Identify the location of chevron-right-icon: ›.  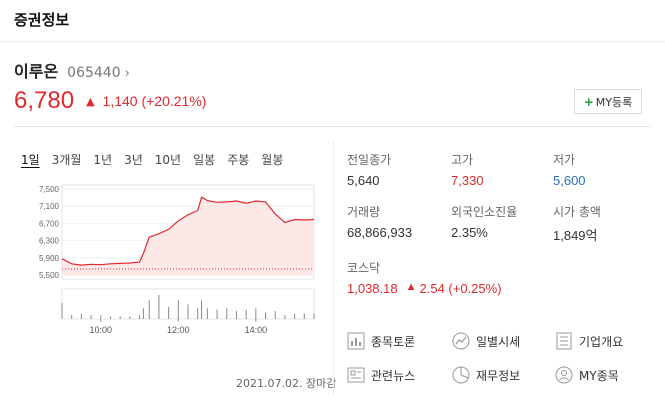
(127, 73).